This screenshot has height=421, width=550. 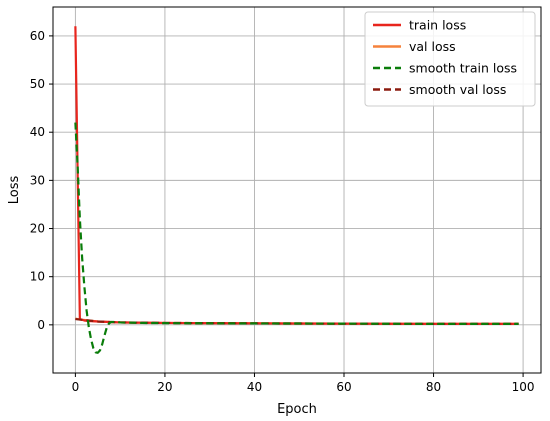 I want to click on x-tick-label: 40, so click(x=254, y=387).